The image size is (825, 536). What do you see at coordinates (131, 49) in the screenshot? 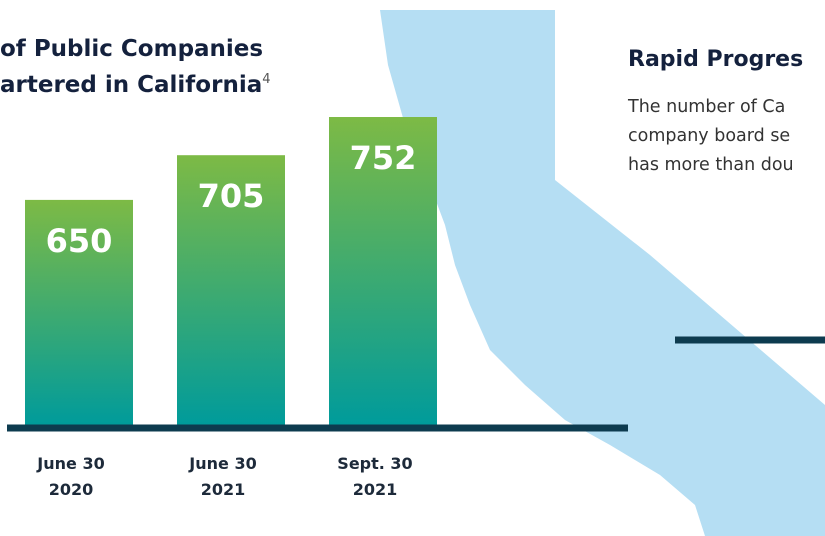
I see `chart-title-line: of Public Companies` at bounding box center [131, 49].